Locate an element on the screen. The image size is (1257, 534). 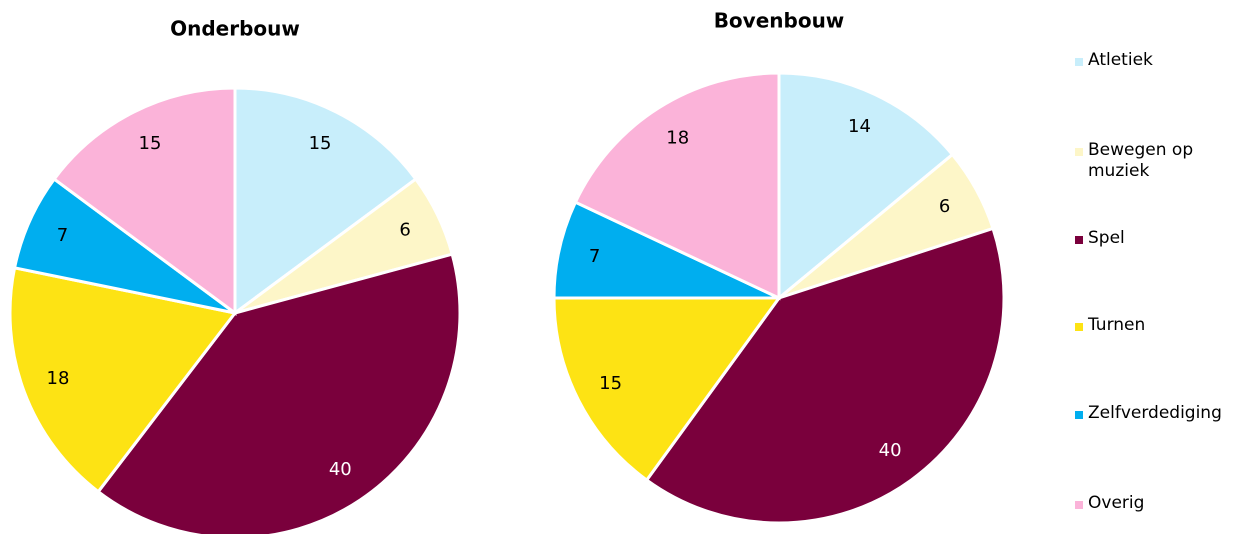
legend-label: Zelfverdediging is located at coordinates (1155, 413).